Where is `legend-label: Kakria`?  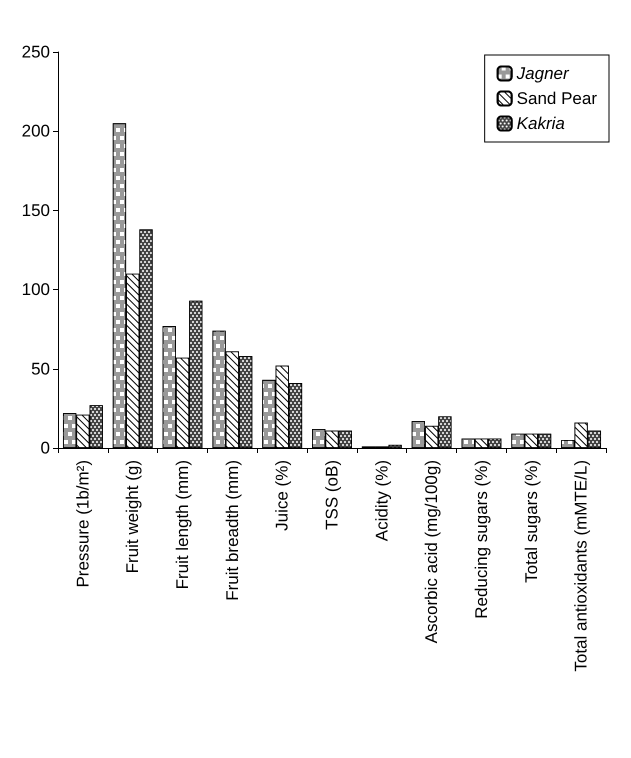 legend-label: Kakria is located at coordinates (540, 123).